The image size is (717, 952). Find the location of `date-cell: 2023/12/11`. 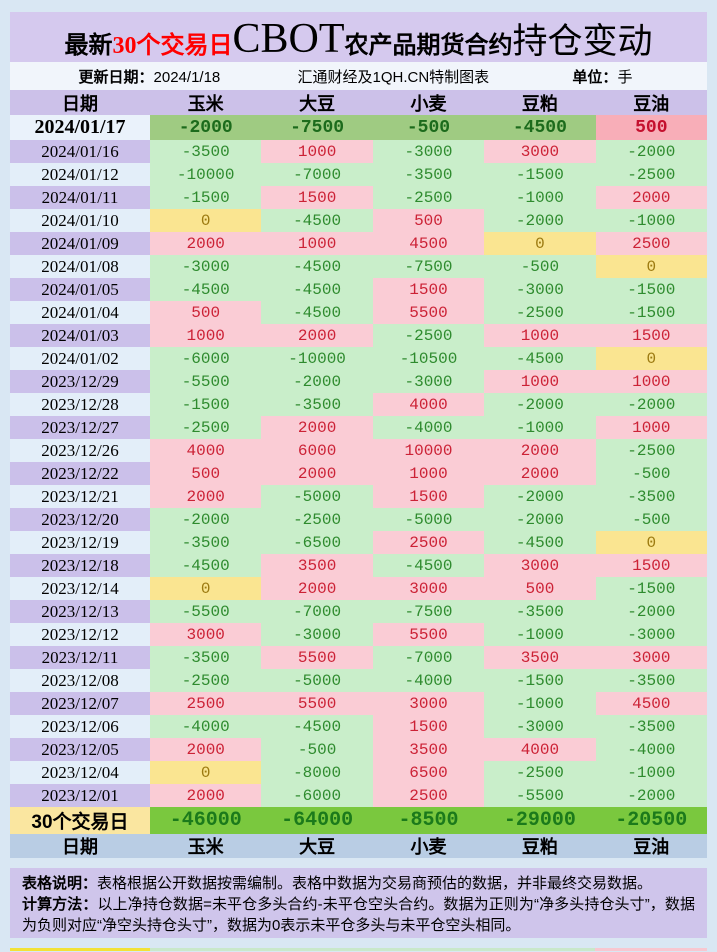

date-cell: 2023/12/11 is located at coordinates (80, 657).